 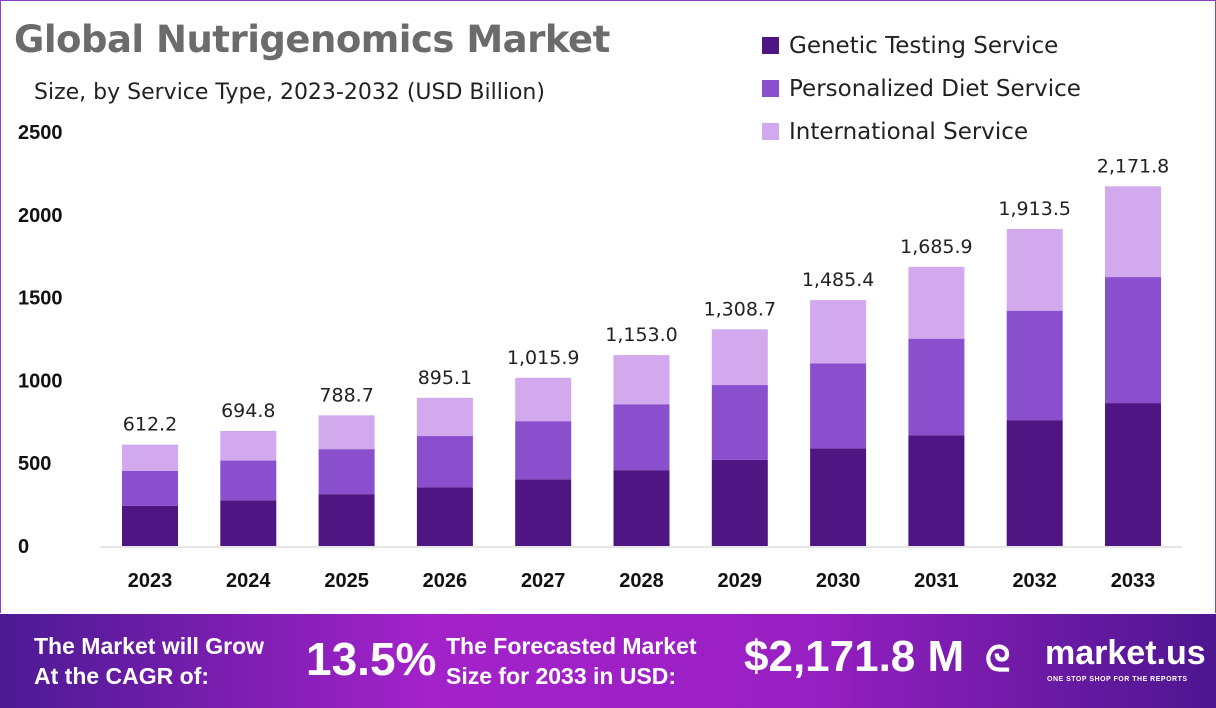 I want to click on x-tick-label: 2033, so click(x=1133, y=581).